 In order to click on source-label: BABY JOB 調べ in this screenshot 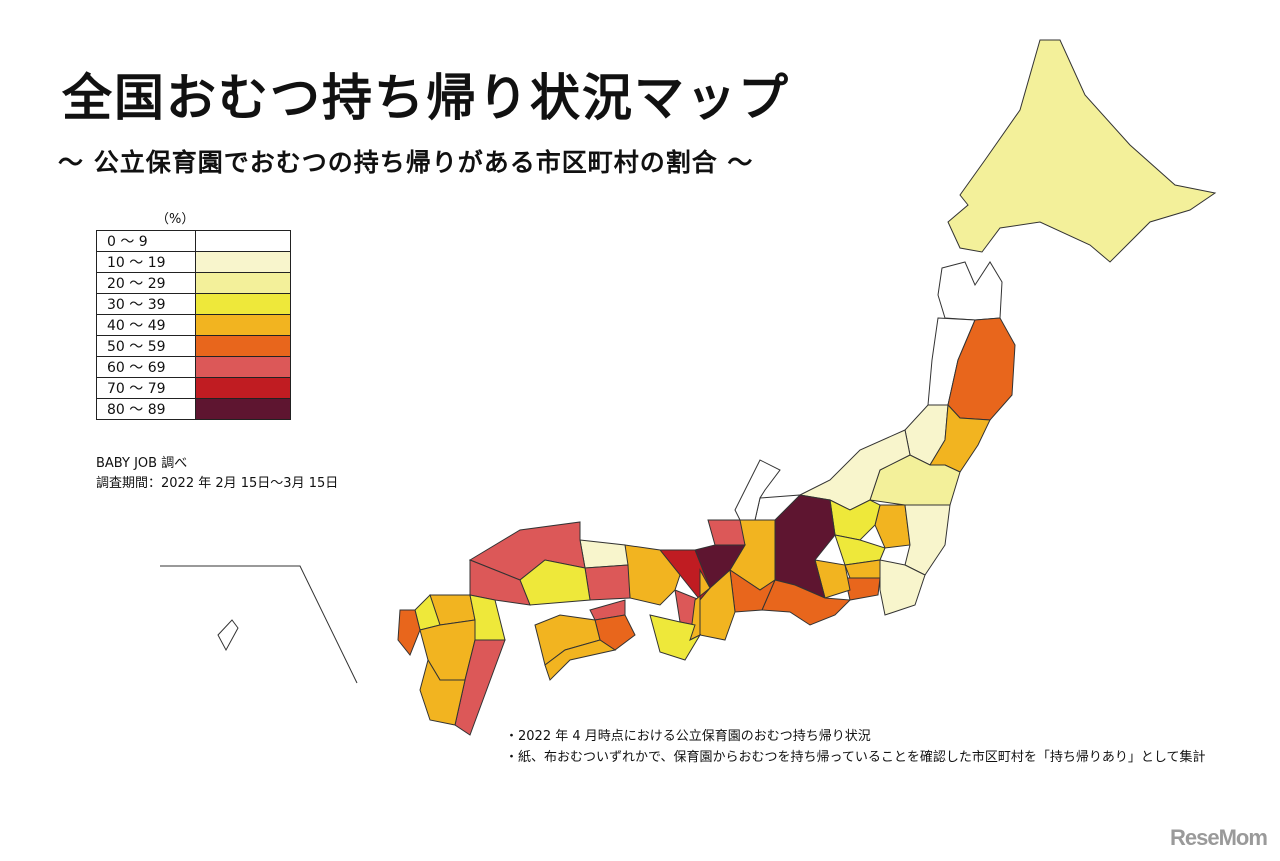, I will do `click(142, 463)`.